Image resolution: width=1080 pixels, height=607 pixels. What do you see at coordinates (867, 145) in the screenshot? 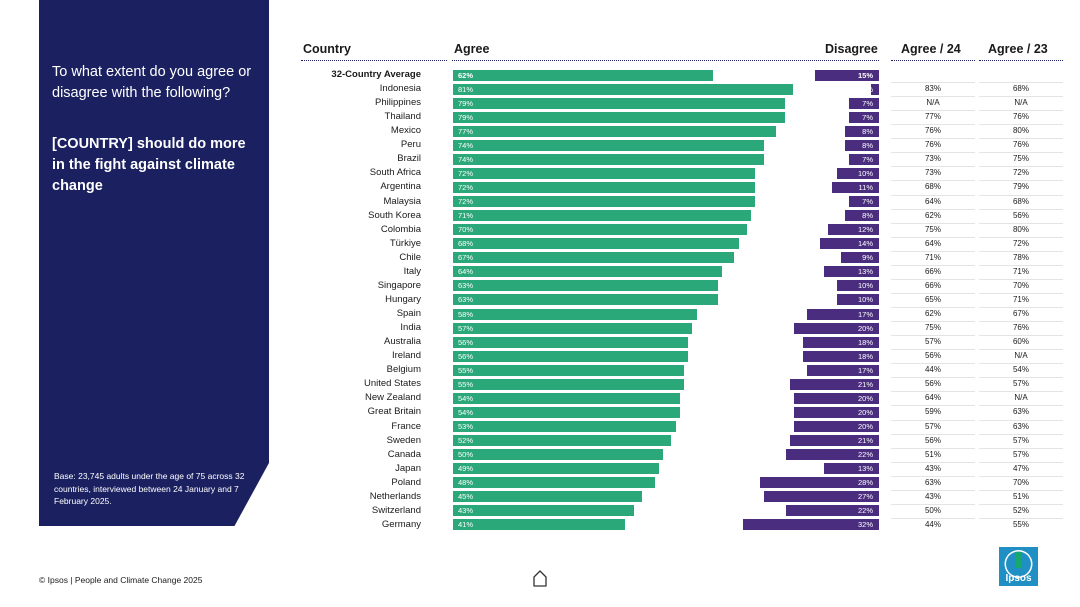
I see `disagree-value-label: 8%` at bounding box center [867, 145].